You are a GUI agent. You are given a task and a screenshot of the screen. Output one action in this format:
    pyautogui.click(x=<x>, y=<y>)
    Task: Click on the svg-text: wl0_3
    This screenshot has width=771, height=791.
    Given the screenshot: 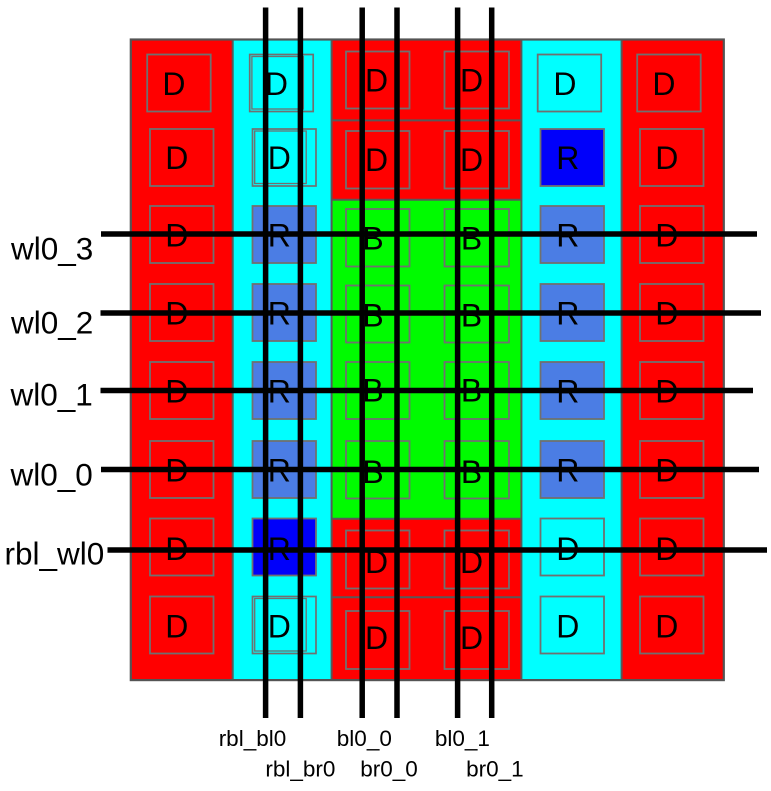 What is the action you would take?
    pyautogui.click(x=51, y=249)
    